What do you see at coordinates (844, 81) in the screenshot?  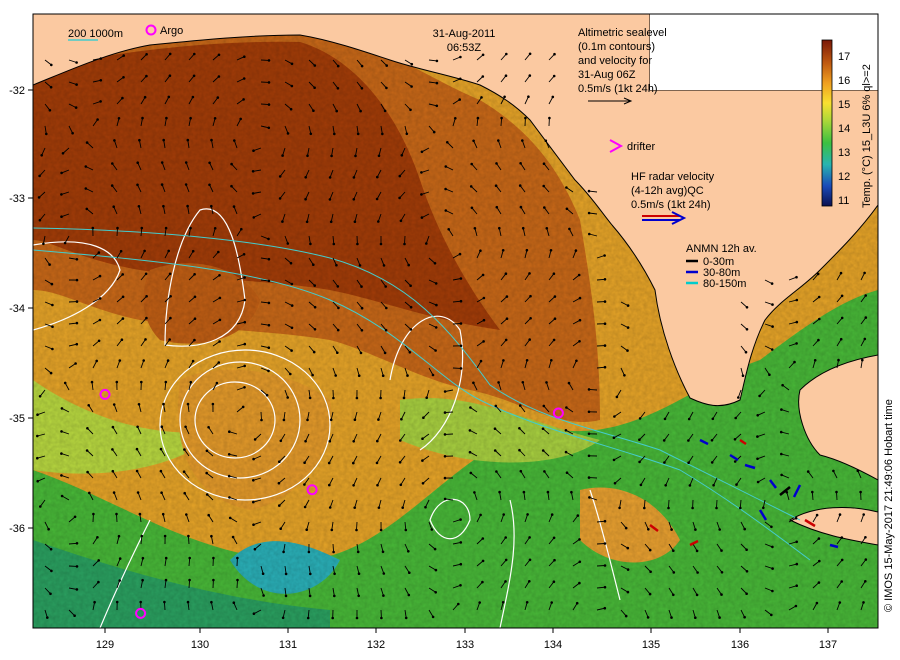 I see `colorbar-tick: 16` at bounding box center [844, 81].